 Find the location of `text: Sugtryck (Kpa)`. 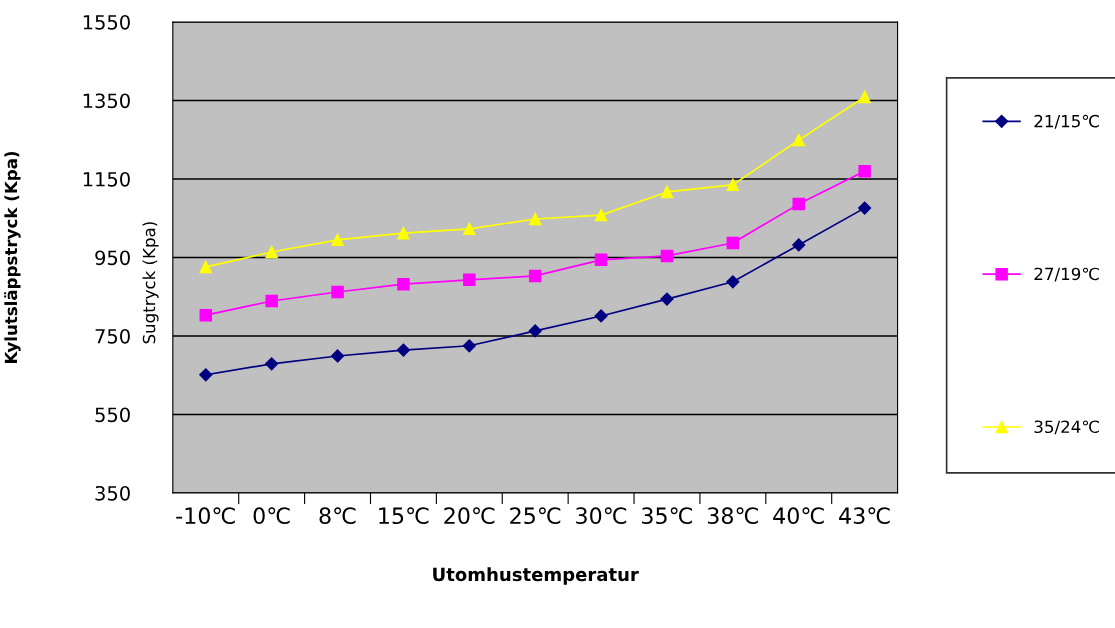

text: Sugtryck (Kpa) is located at coordinates (150, 283).